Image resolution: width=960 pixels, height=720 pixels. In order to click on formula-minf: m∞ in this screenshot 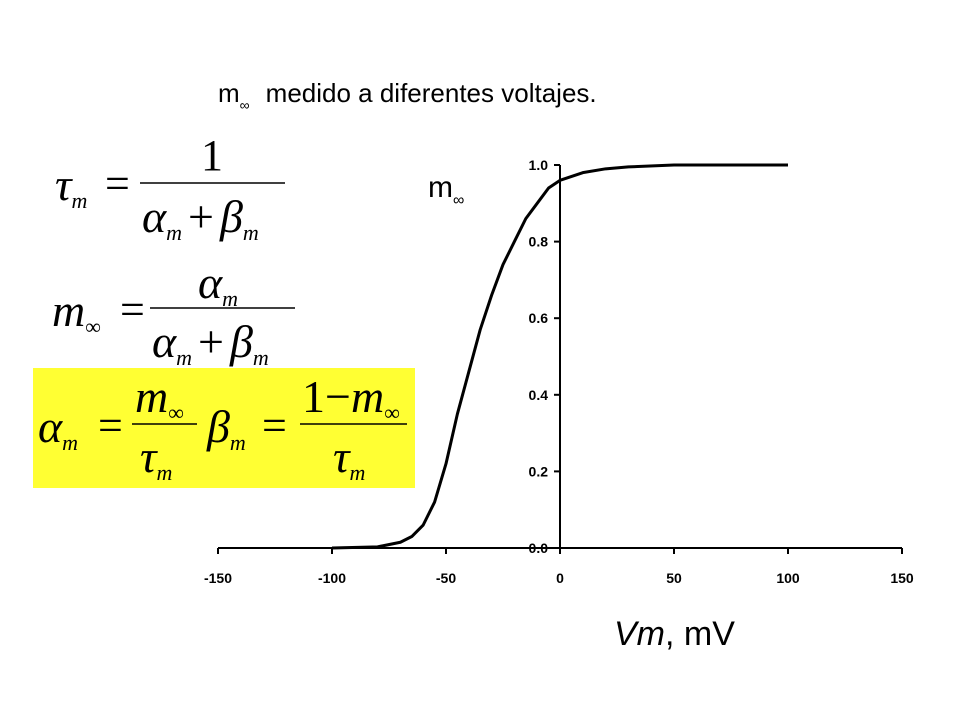, I will do `click(76, 312)`.